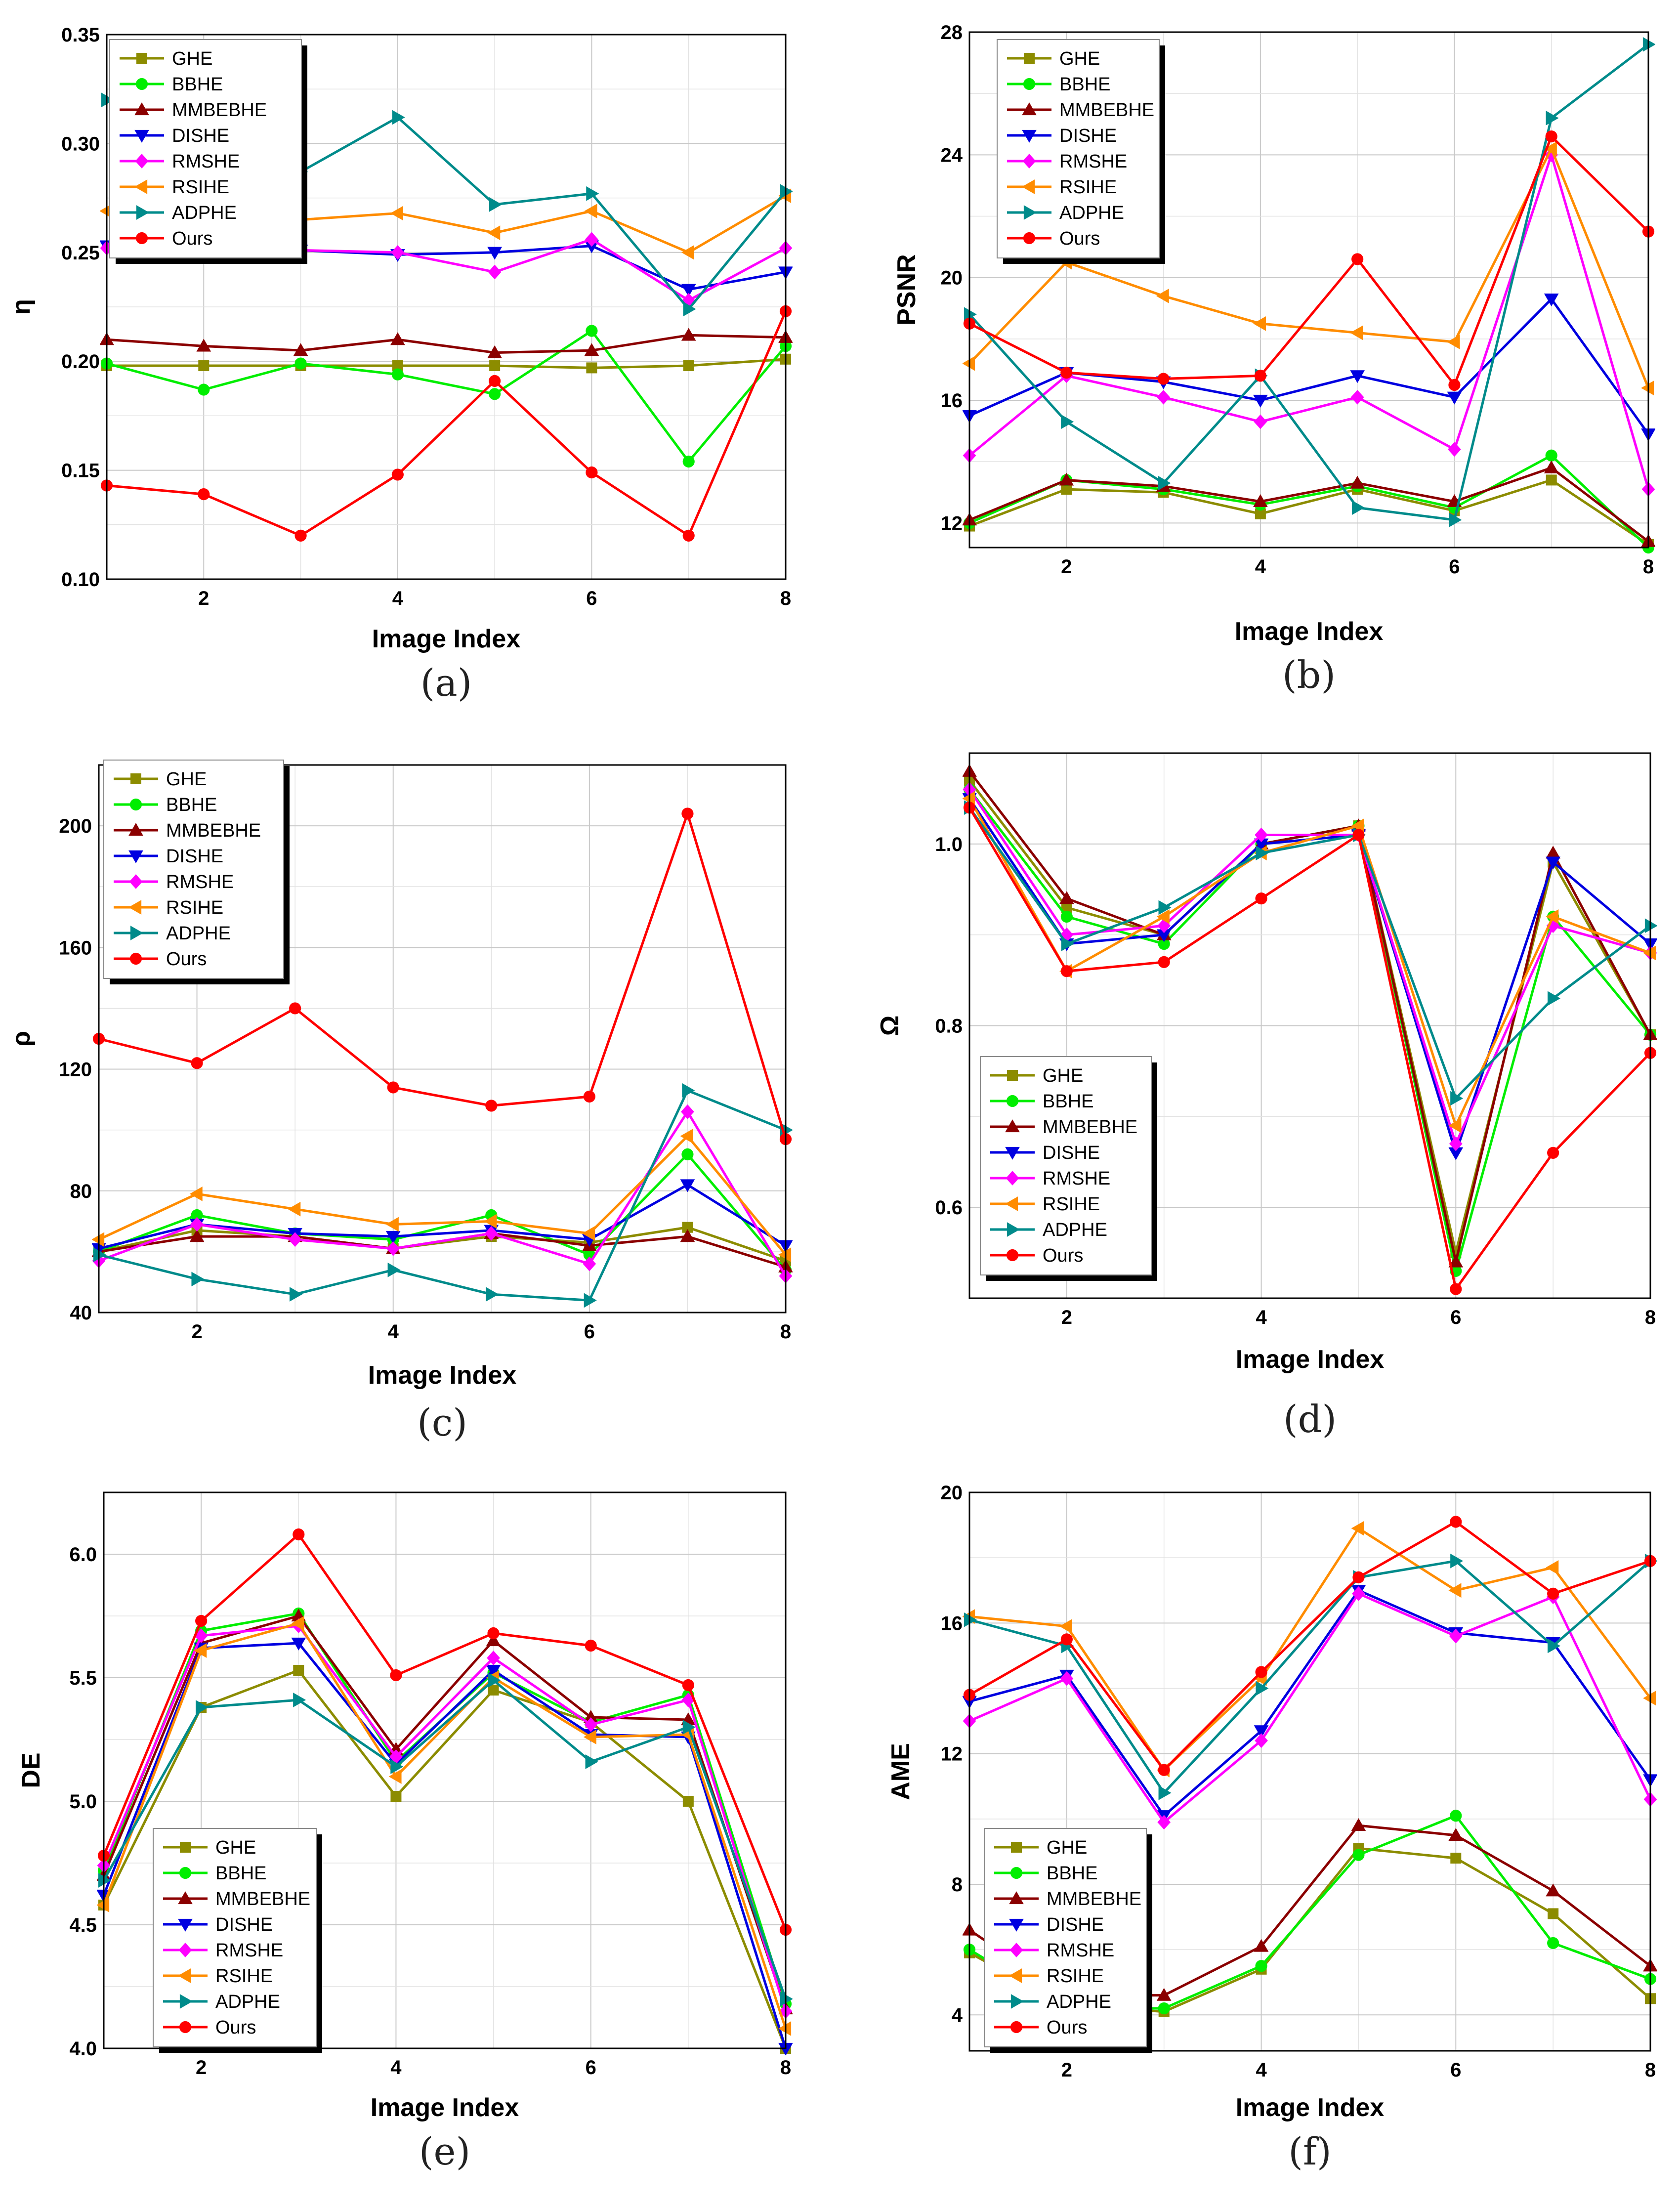 The width and height of the screenshot is (1680, 2206). What do you see at coordinates (949, 1208) in the screenshot?
I see `y-tick-label: 0.6` at bounding box center [949, 1208].